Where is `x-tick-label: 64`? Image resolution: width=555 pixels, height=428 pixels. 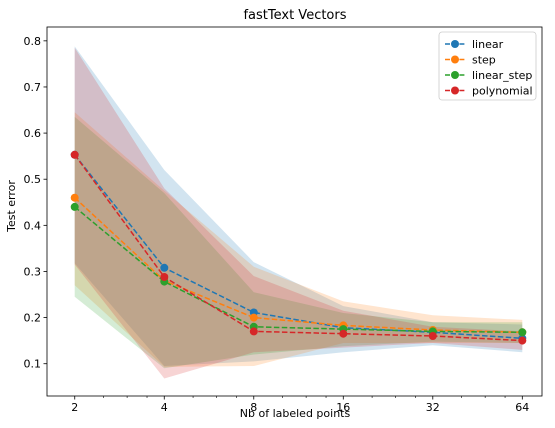
x-tick-label: 64 is located at coordinates (522, 407).